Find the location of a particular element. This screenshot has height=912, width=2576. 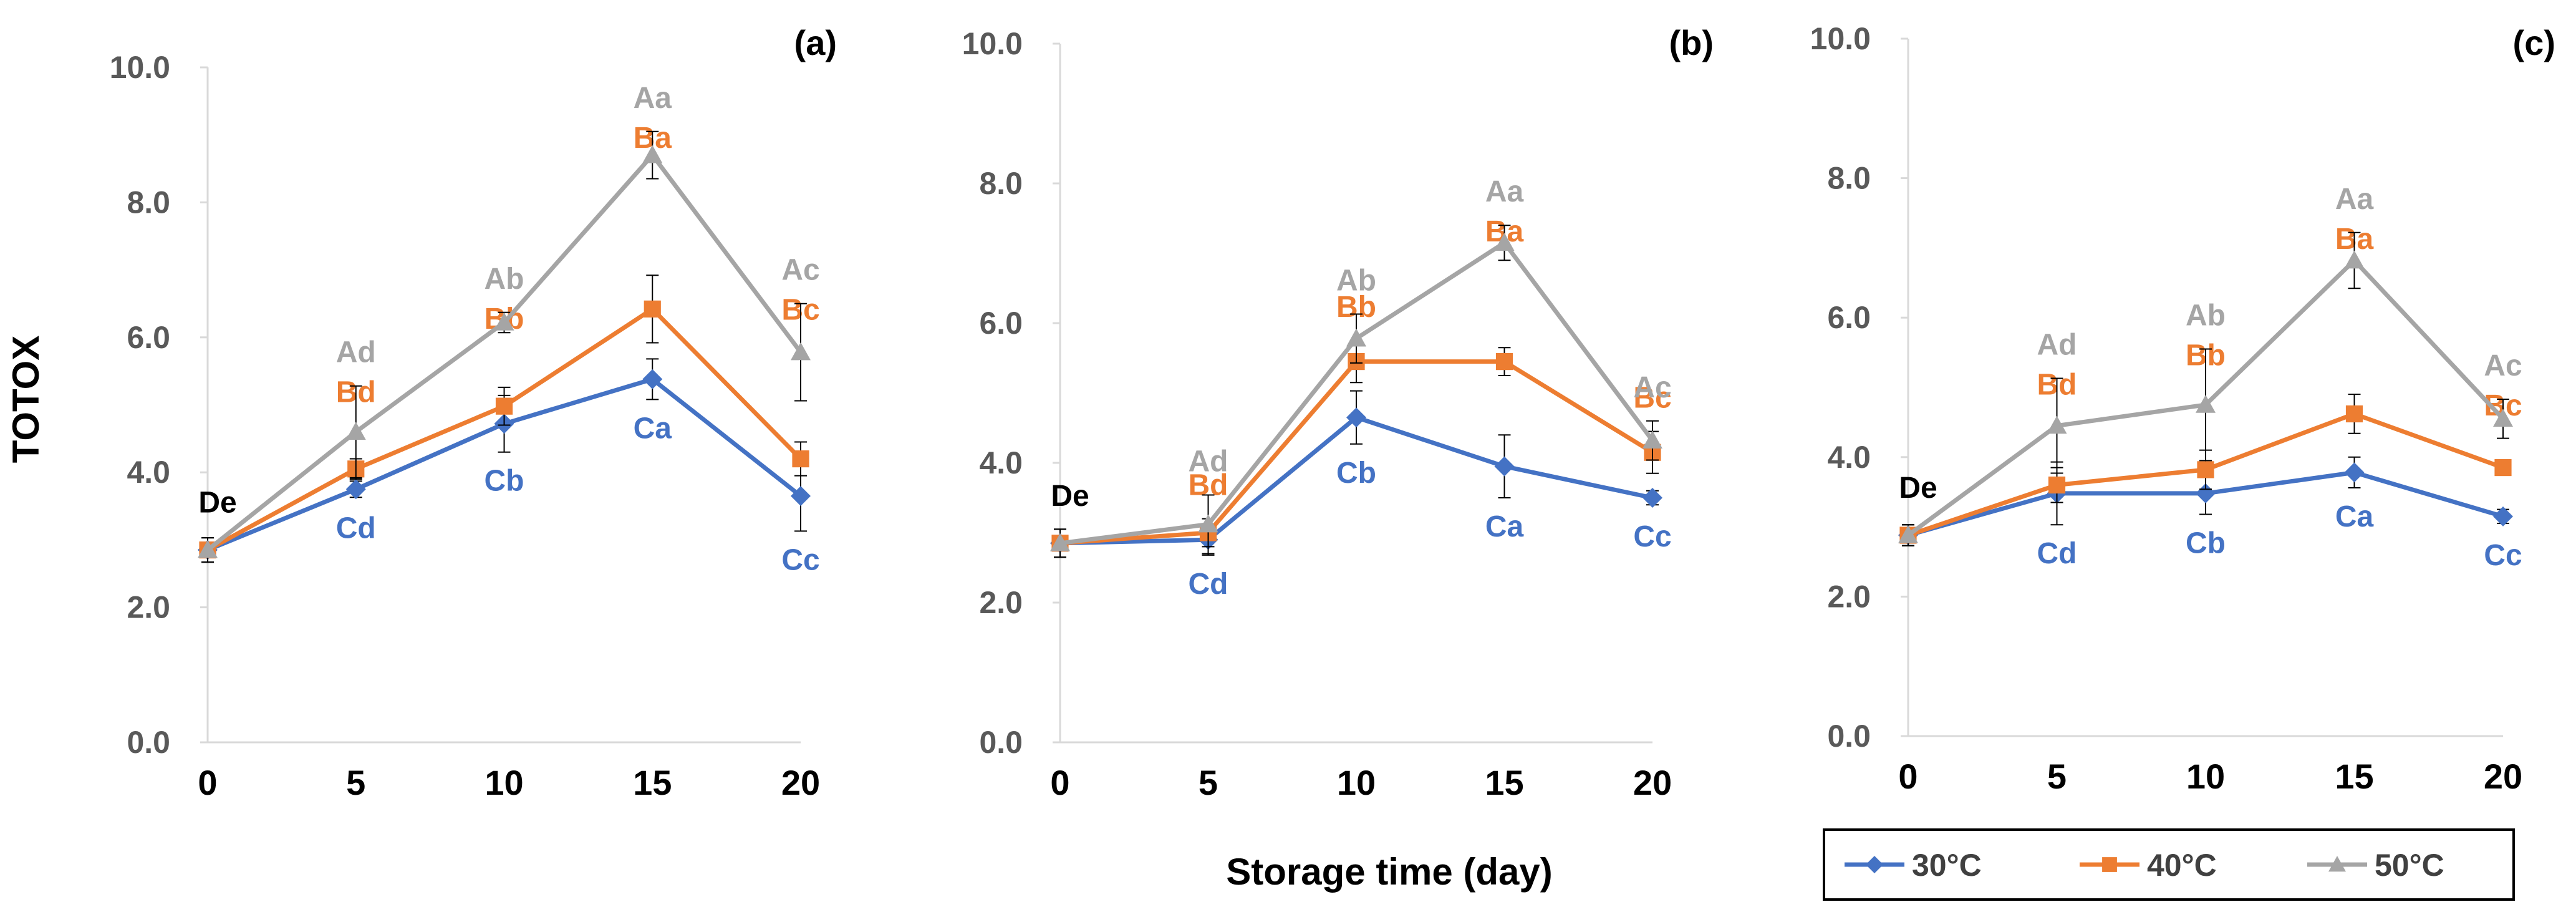

series-line is located at coordinates (1356, 452).